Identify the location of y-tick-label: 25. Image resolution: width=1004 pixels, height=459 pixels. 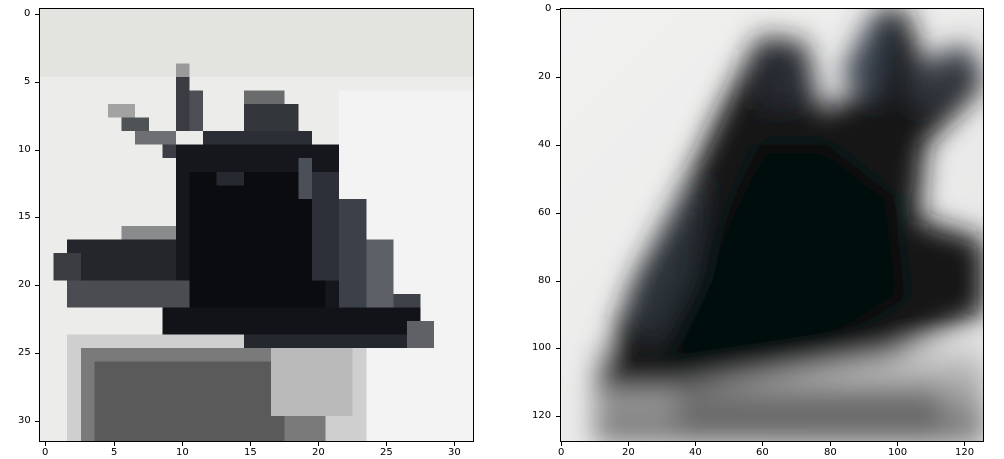
(24, 352).